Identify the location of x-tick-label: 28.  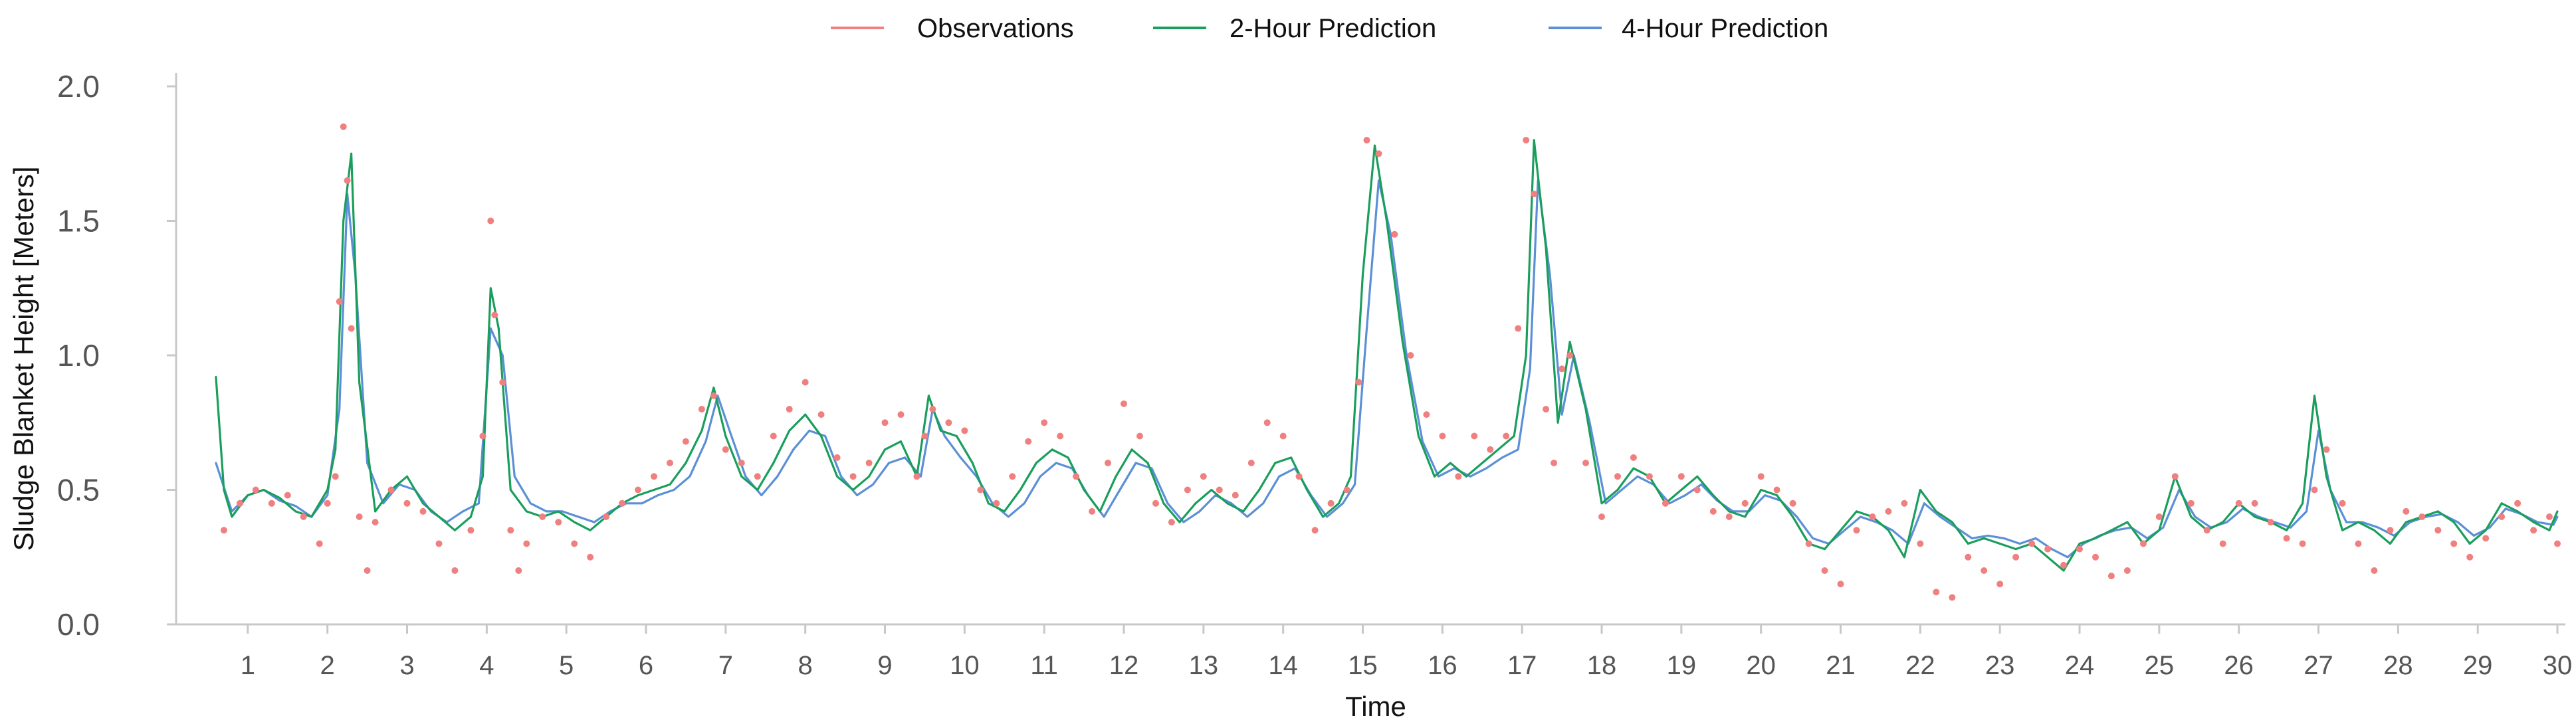
(2398, 665).